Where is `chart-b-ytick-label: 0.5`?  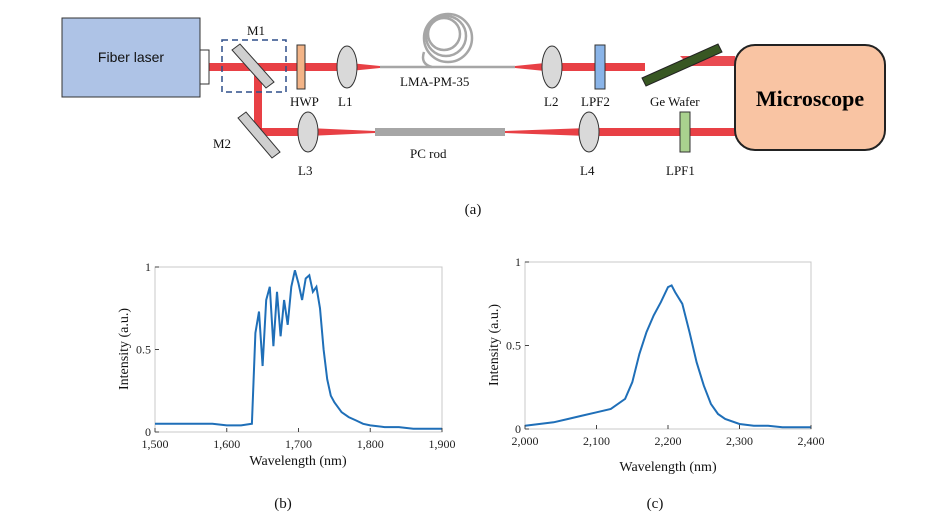 chart-b-ytick-label: 0.5 is located at coordinates (143, 350).